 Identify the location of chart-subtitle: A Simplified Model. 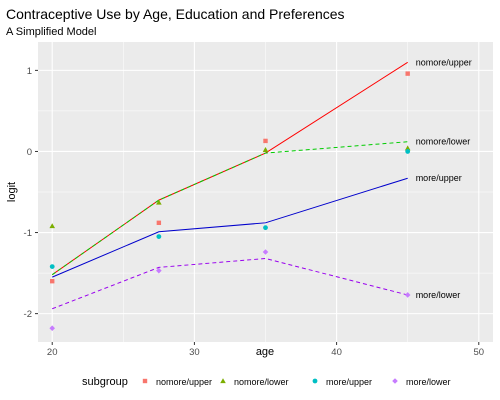
(51, 32).